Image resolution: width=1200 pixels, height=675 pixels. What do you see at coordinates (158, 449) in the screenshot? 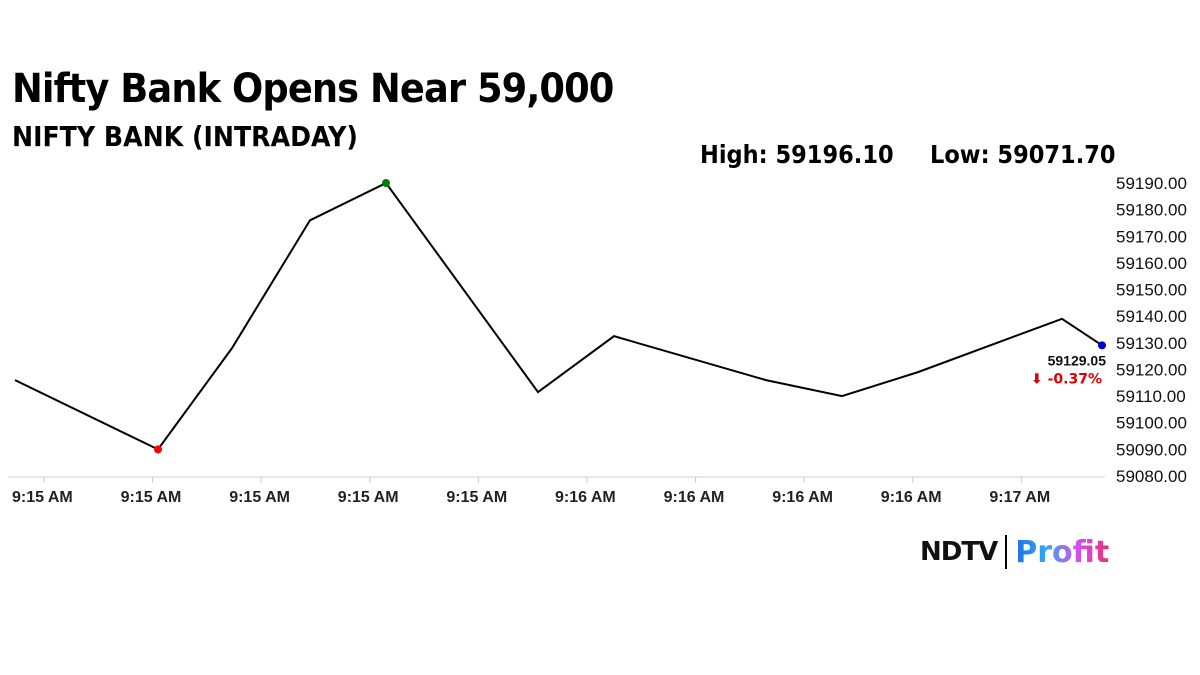
I see `min-marker` at bounding box center [158, 449].